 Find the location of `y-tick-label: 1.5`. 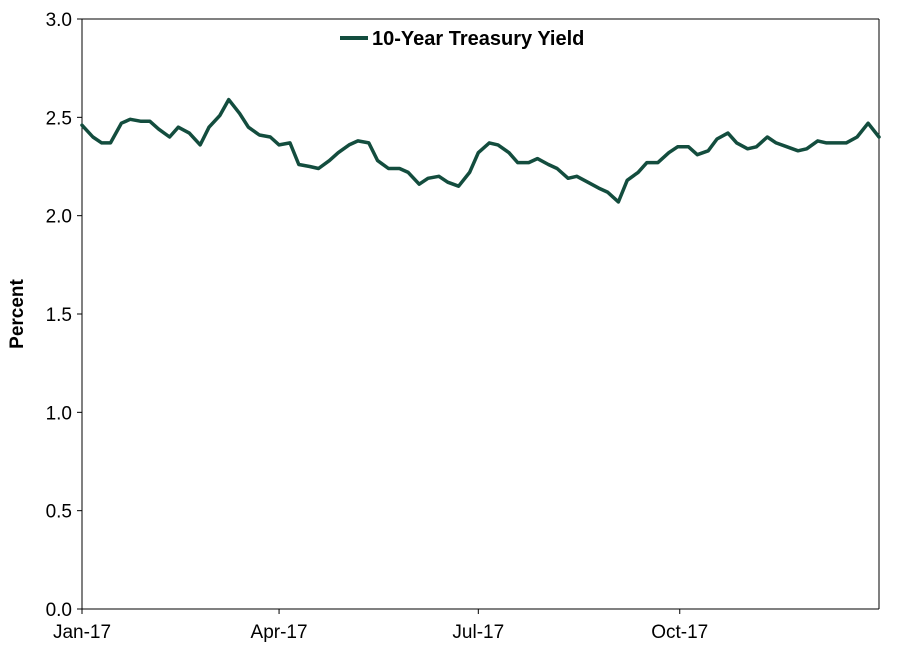

y-tick-label: 1.5 is located at coordinates (59, 315).